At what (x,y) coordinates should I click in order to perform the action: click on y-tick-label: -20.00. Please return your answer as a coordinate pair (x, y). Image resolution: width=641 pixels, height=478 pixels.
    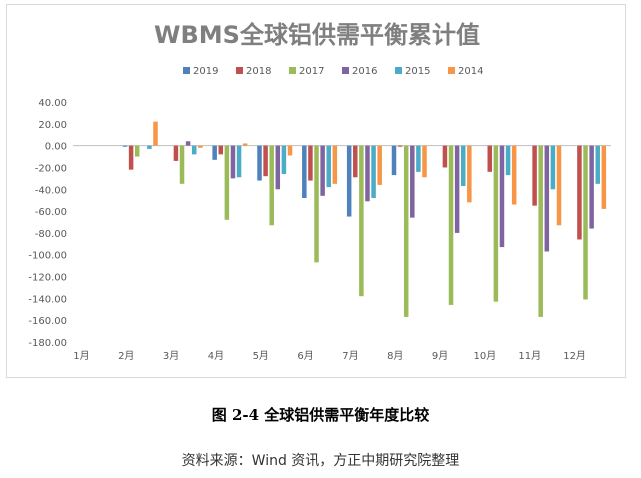
    Looking at the image, I should click on (51, 168).